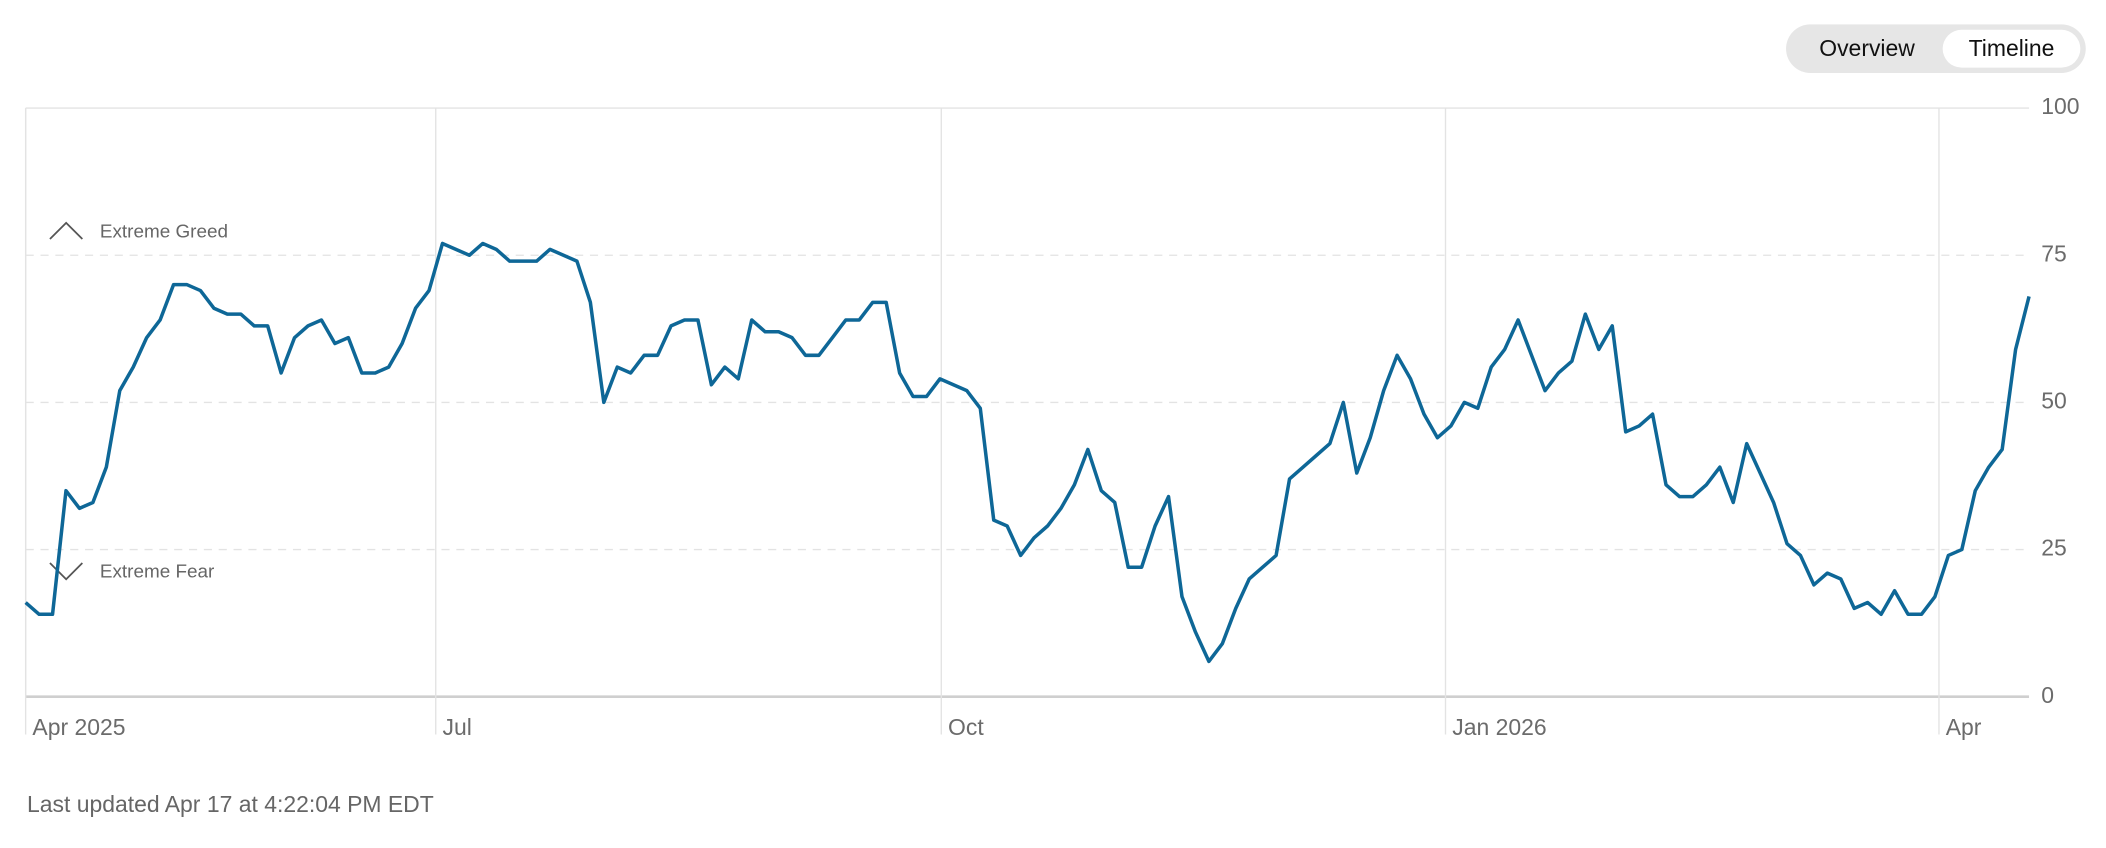  What do you see at coordinates (164, 231) in the screenshot?
I see `annotation-label: Extreme Greed` at bounding box center [164, 231].